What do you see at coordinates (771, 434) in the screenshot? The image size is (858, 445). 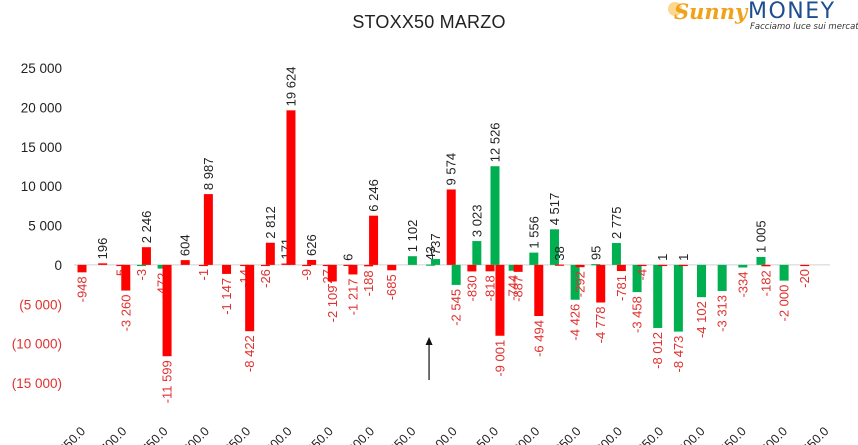 I see `x-tick-label: 4500.0` at bounding box center [771, 434].